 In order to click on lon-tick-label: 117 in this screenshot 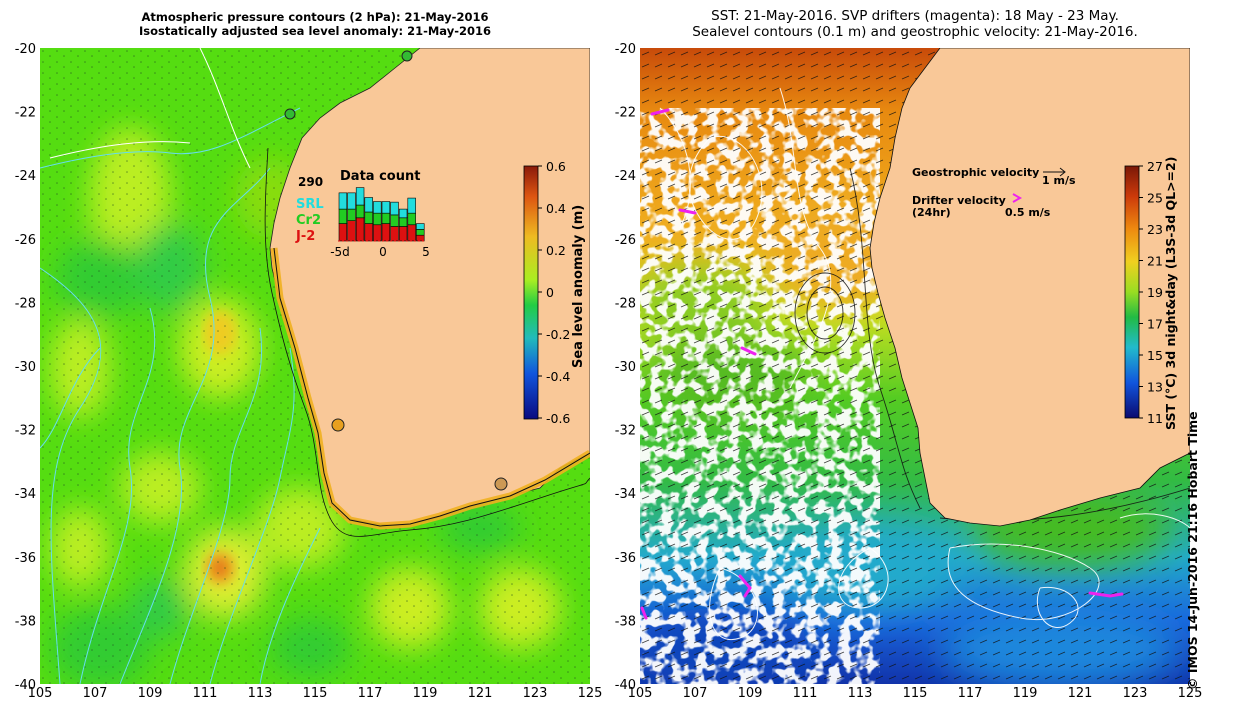, I will do `click(370, 693)`.